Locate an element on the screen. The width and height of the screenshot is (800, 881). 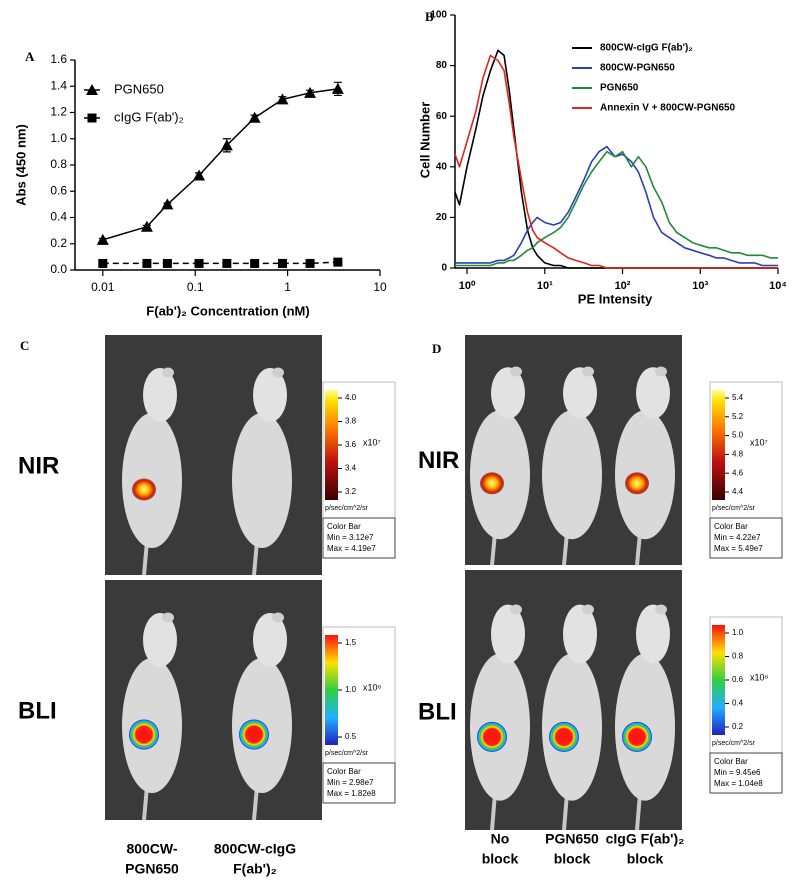
y-tick-label: 60 is located at coordinates (442, 116).